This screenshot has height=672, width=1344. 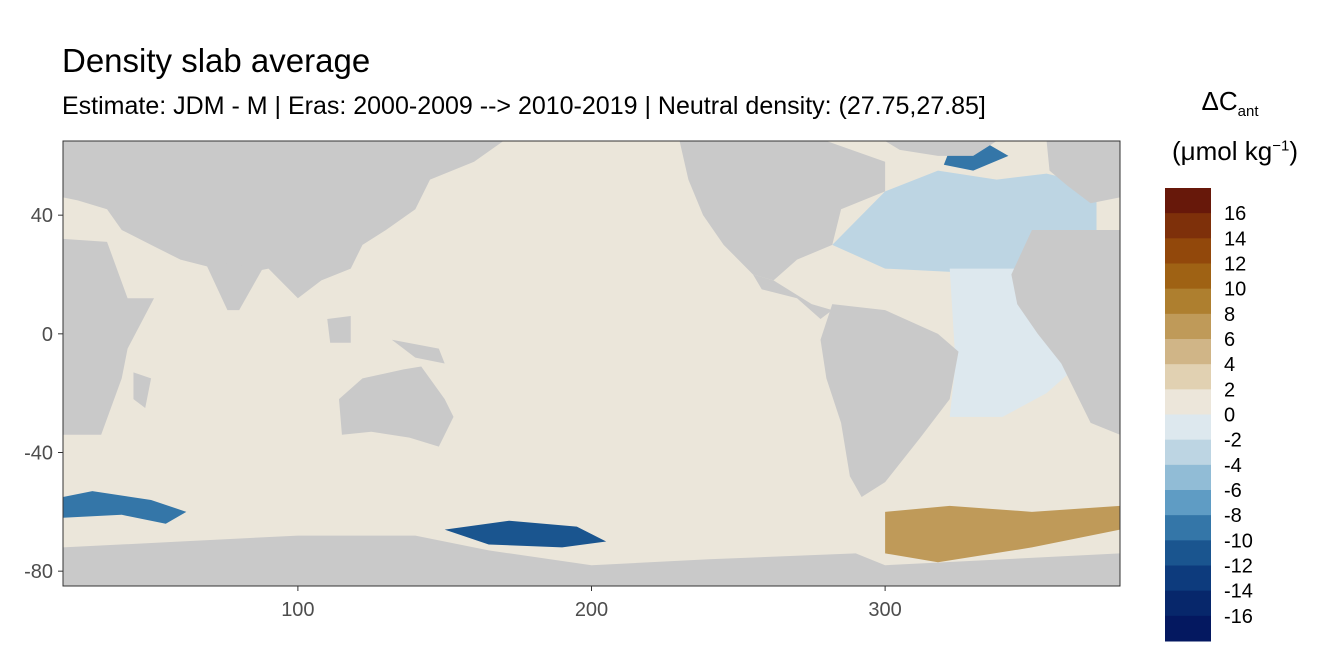 I want to click on legend-unit-prefix: (μmol kg, so click(x=1222, y=151).